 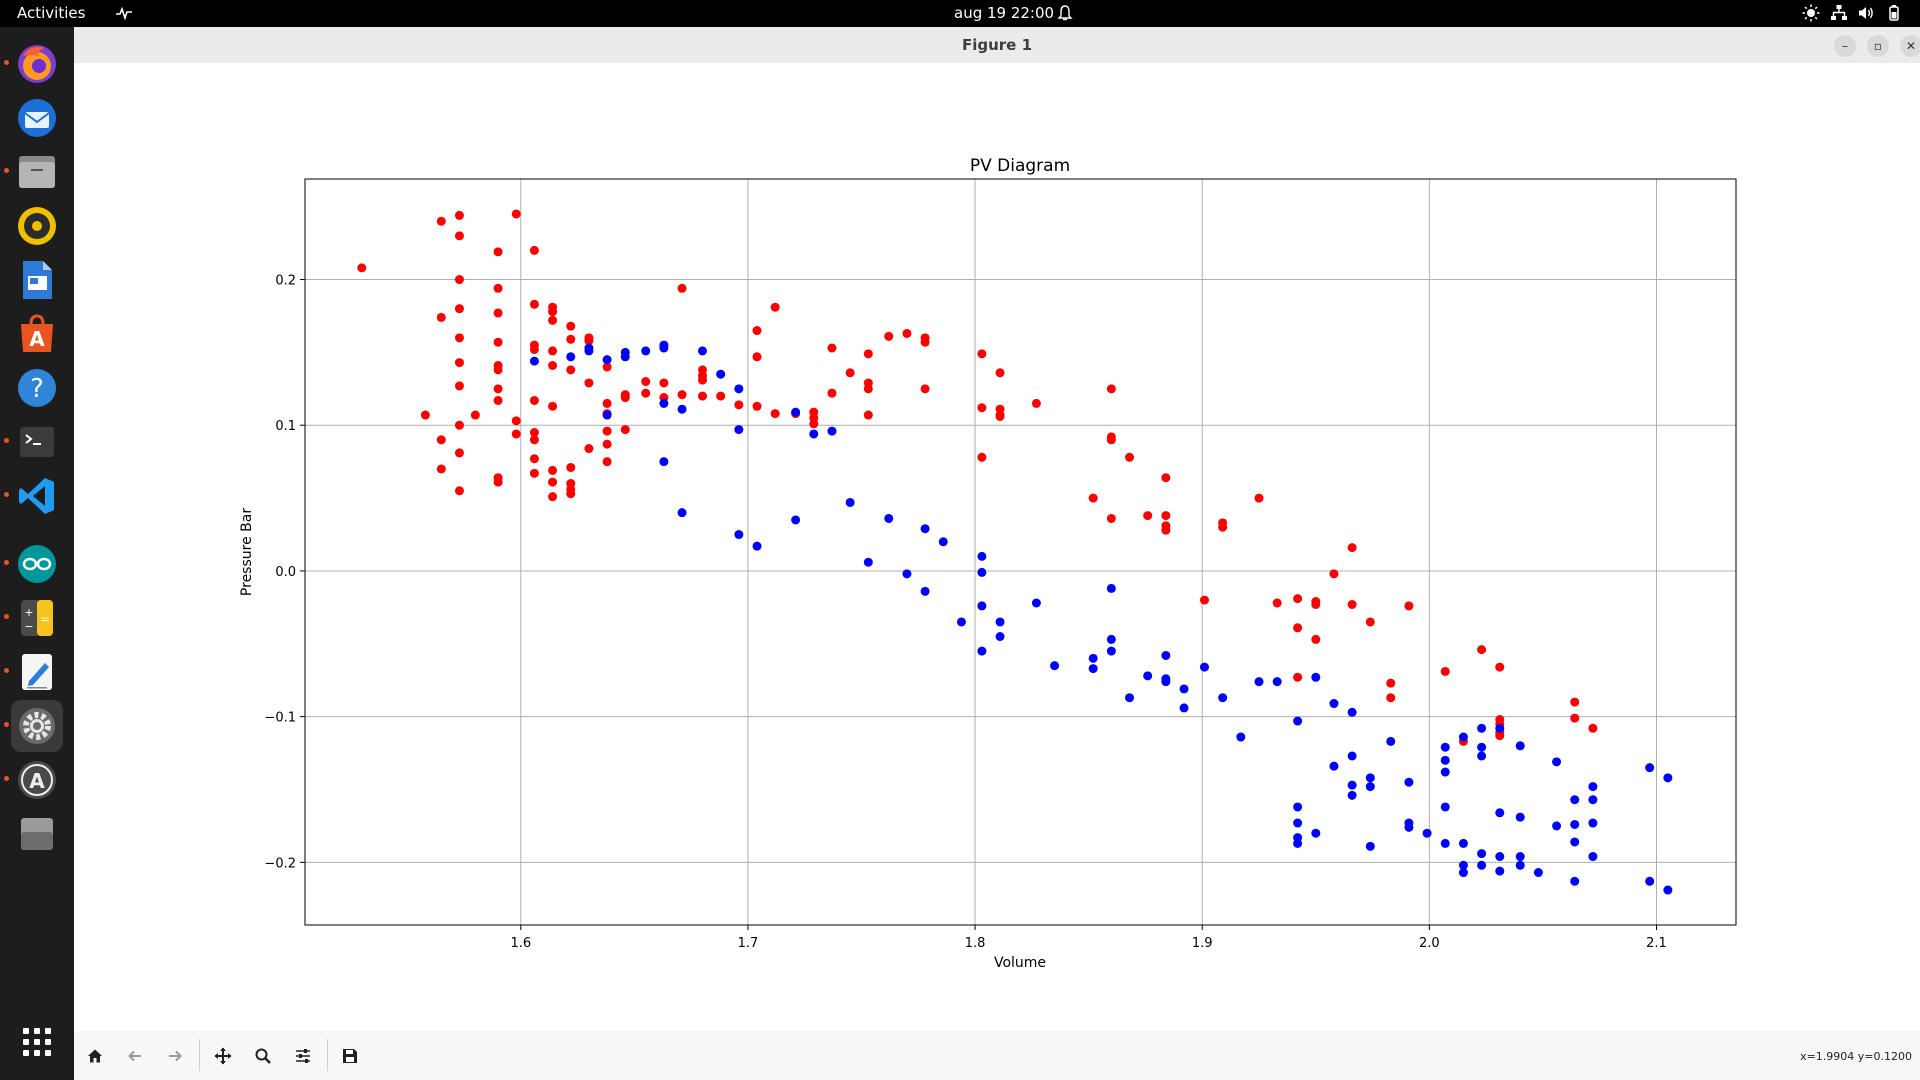 I want to click on dock-item-software-updater: A, so click(x=37, y=780).